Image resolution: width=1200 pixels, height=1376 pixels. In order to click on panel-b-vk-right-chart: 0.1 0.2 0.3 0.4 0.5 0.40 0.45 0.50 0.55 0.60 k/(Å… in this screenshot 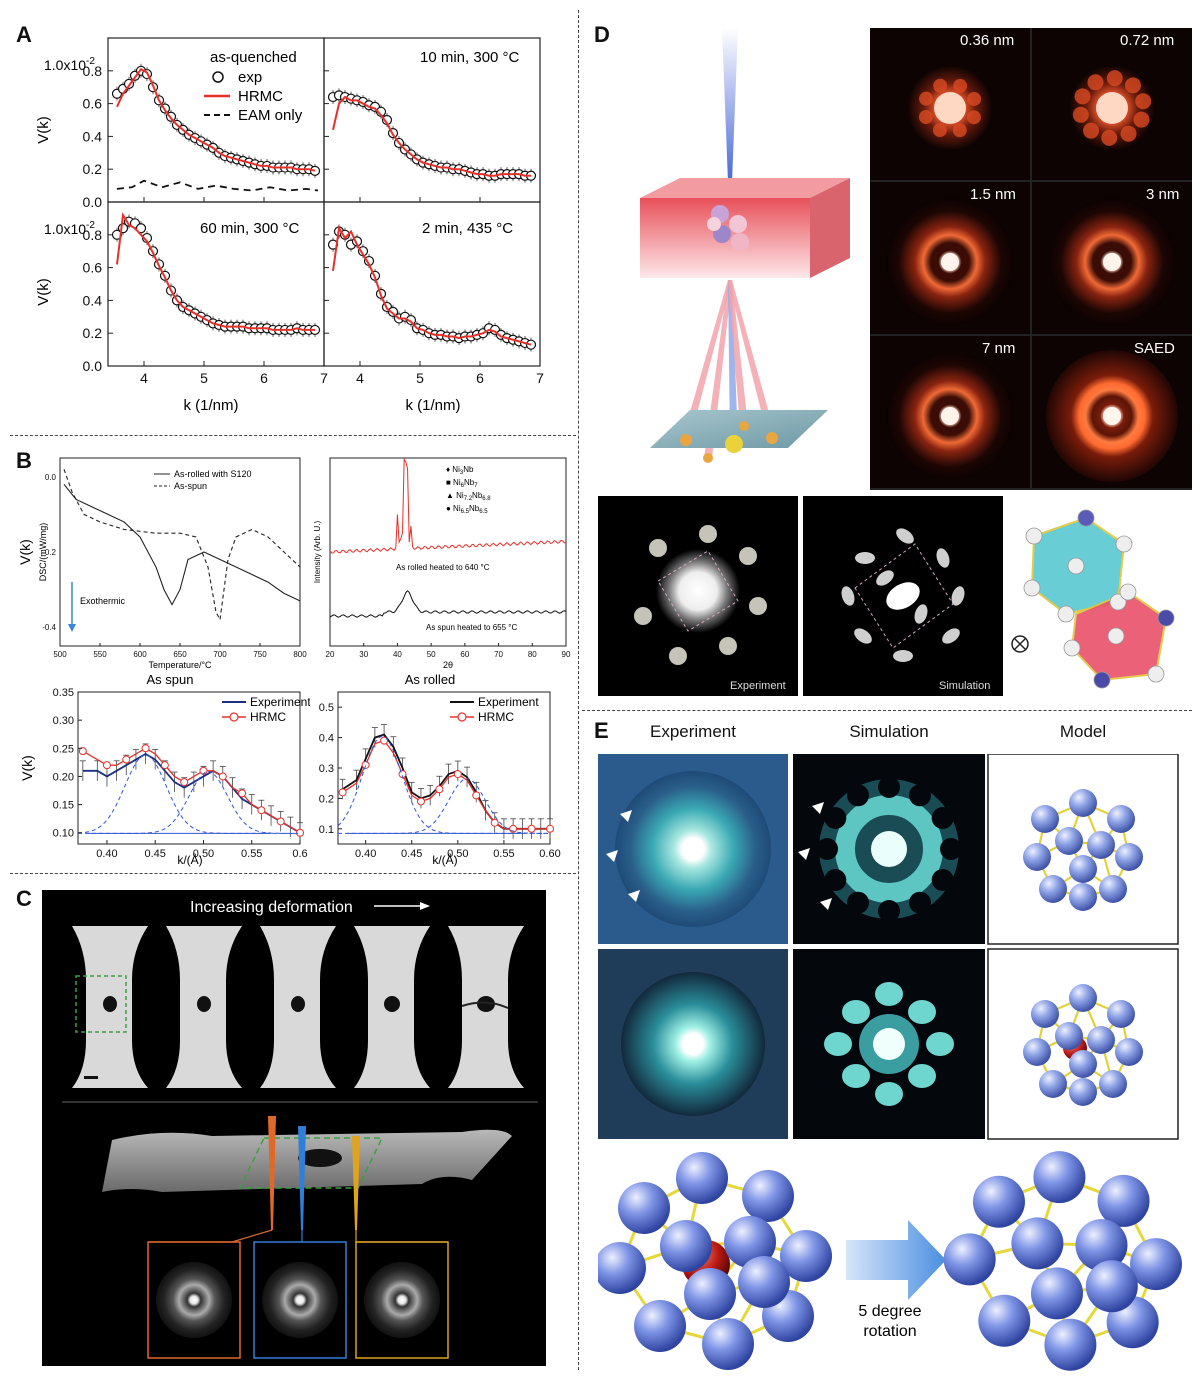, I will do `click(440, 769)`.